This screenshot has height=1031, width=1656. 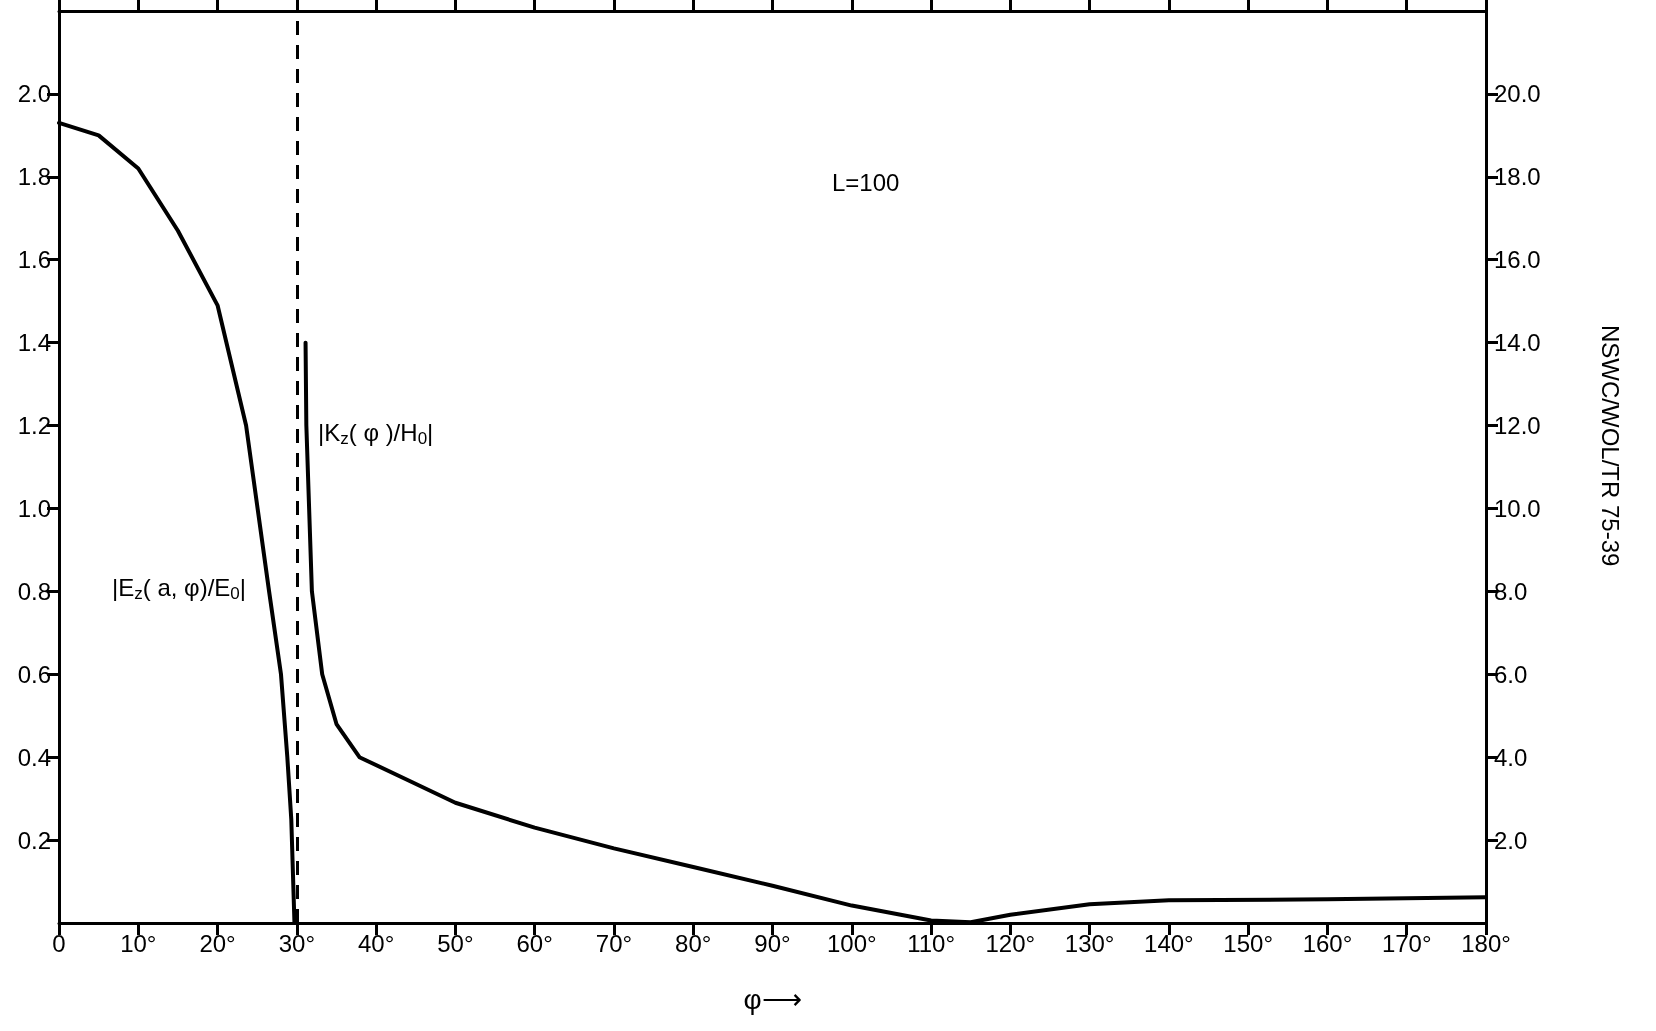 What do you see at coordinates (772, 943) in the screenshot?
I see `x-tick-label: 90°` at bounding box center [772, 943].